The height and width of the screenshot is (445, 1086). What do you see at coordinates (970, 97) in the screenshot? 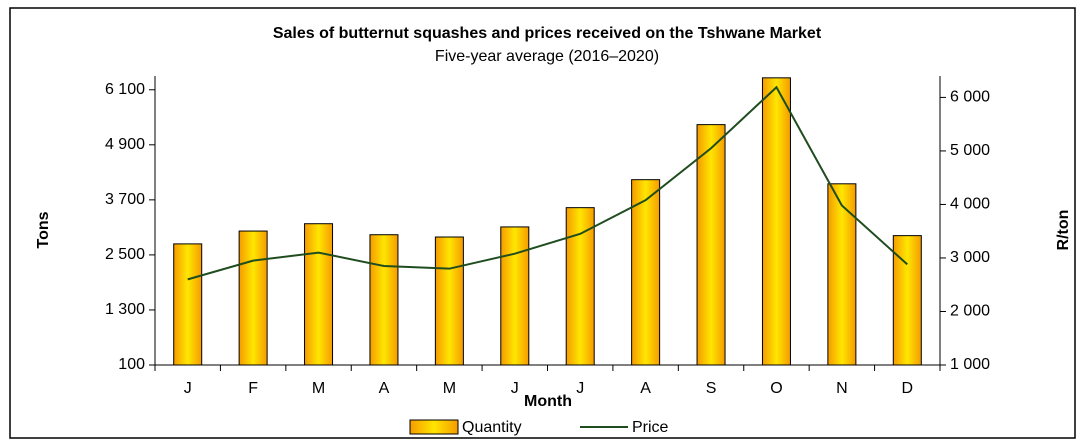
I see `y2-tick-label: 6 000` at bounding box center [970, 97].